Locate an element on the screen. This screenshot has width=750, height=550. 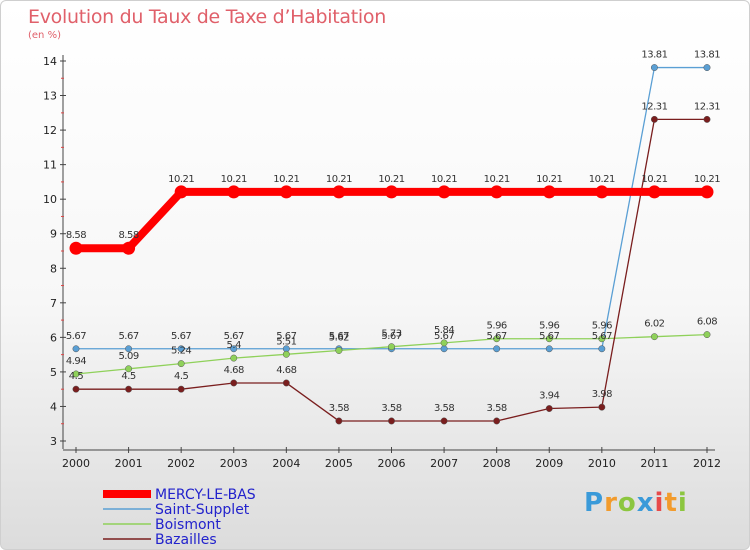
x-tick-label: 2008 is located at coordinates (497, 463).